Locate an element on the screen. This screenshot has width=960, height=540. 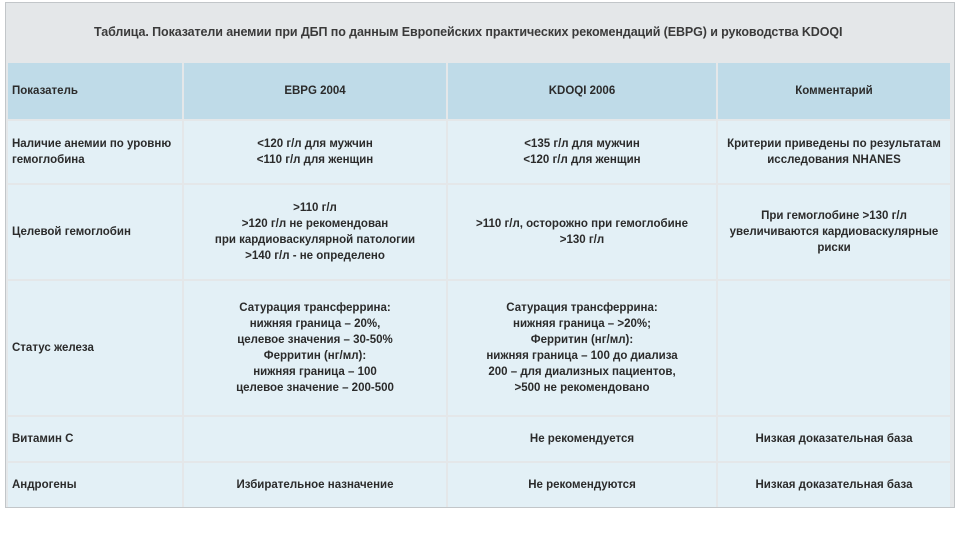
cell-indicator: Целевой гемоглобин is located at coordinates (95, 232).